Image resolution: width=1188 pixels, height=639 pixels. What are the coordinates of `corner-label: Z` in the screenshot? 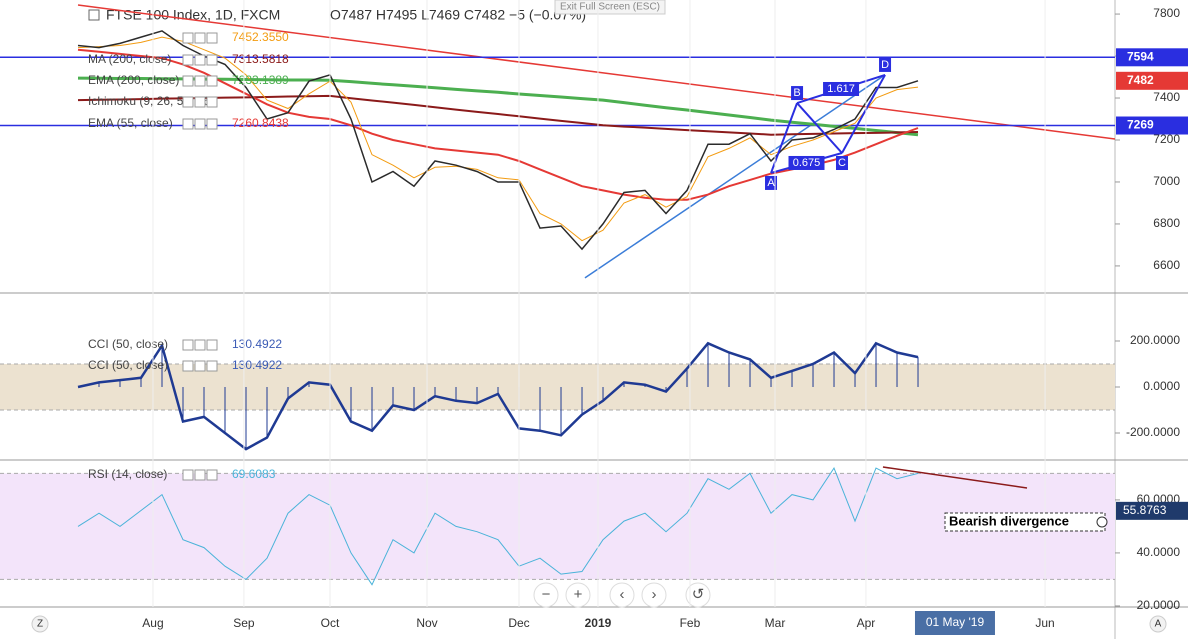 It's located at (40, 624).